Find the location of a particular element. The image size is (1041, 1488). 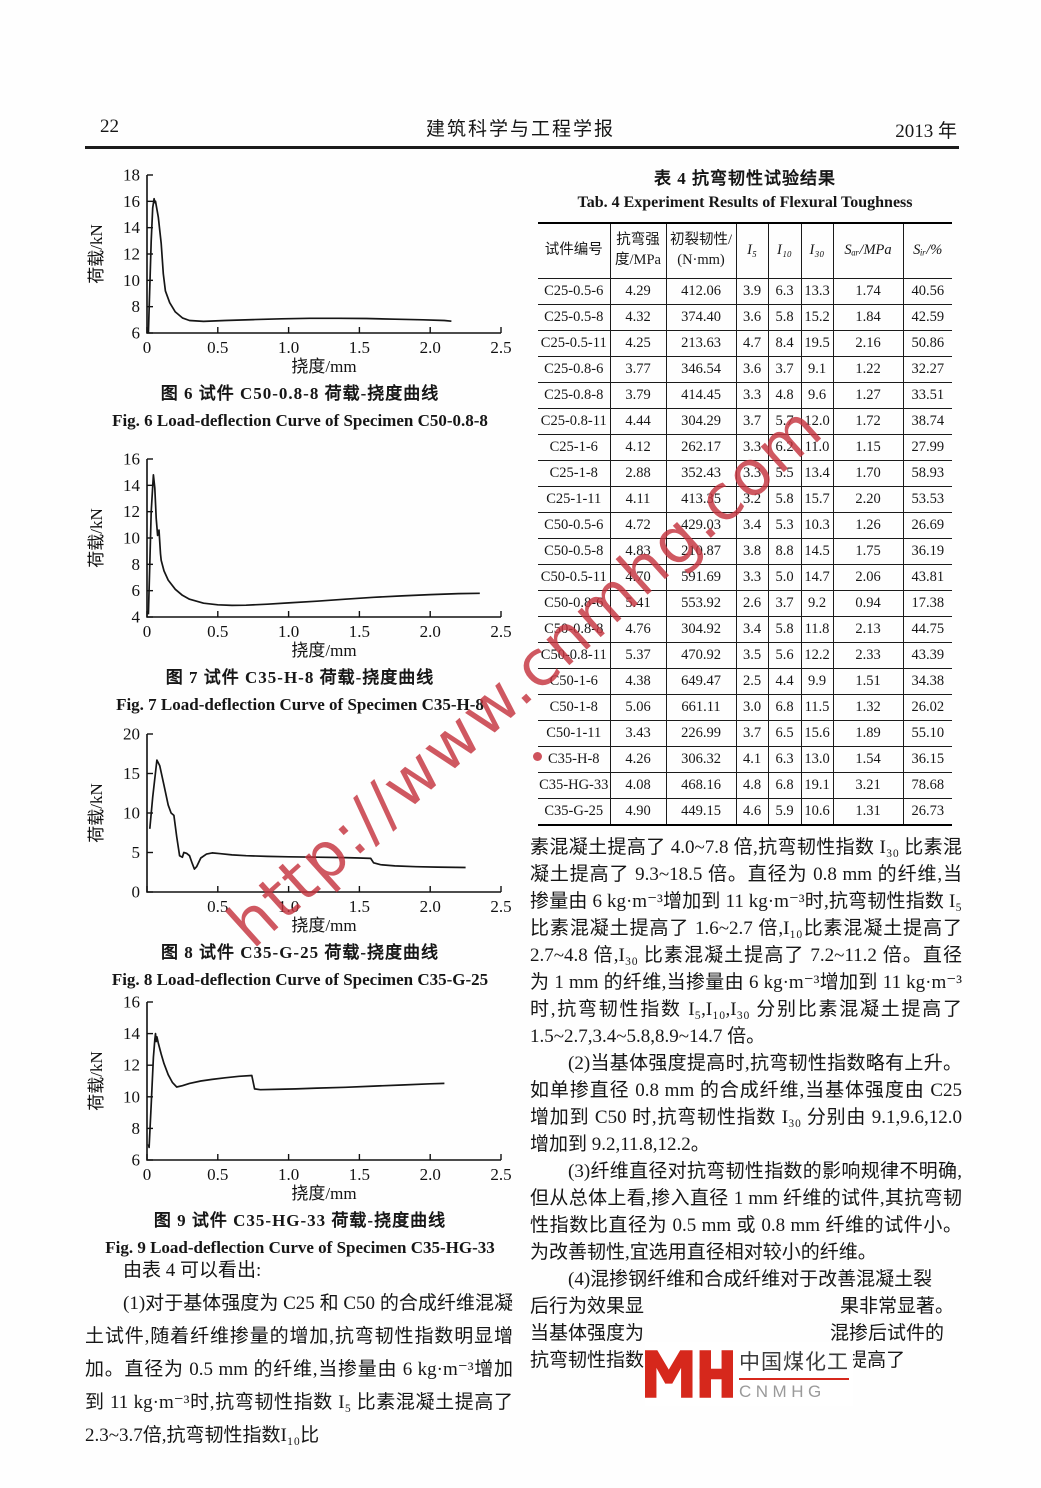

table-cell: 6.3 is located at coordinates (784, 759).